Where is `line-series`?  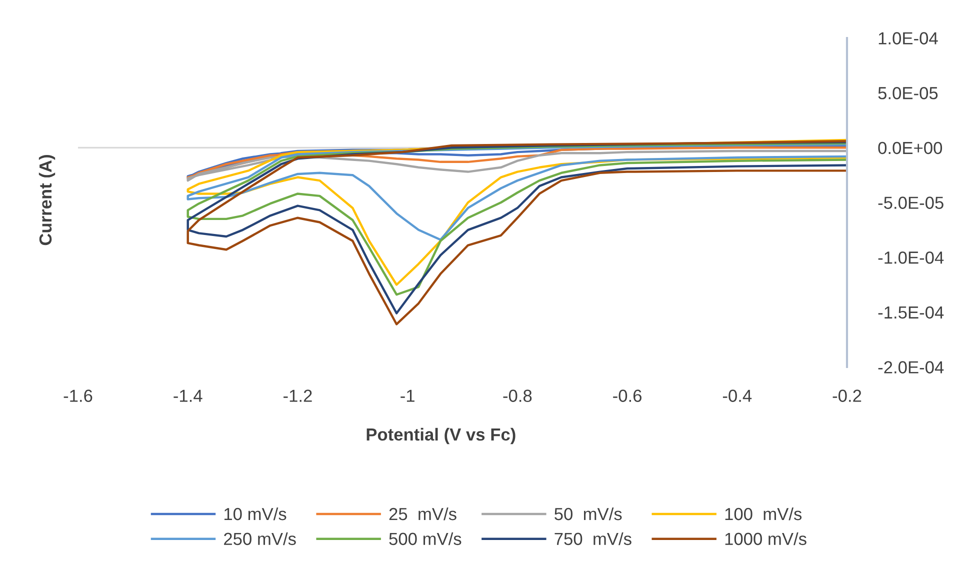
line-series is located at coordinates (516, 192).